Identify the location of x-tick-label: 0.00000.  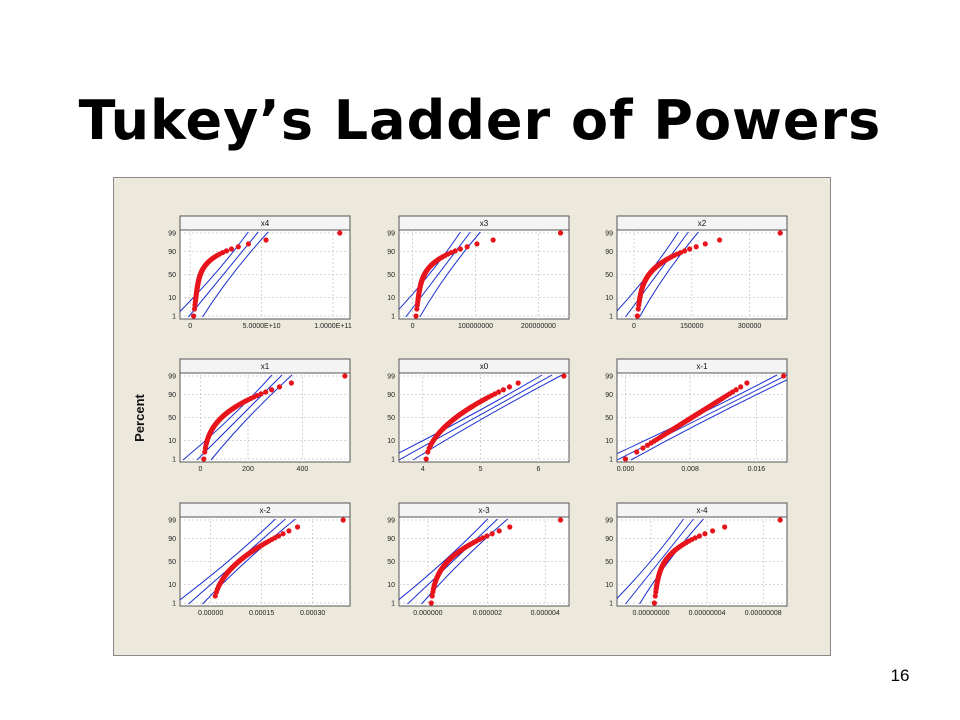
(210, 613).